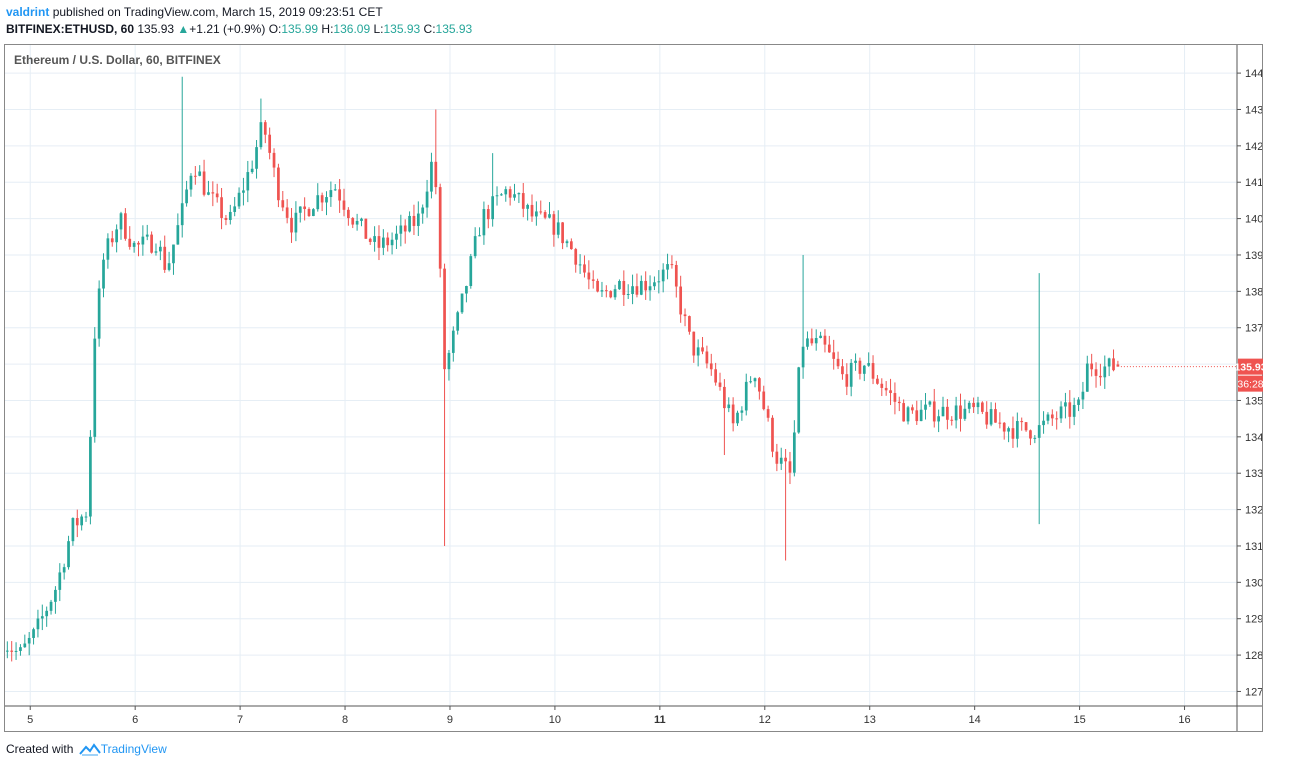 The width and height of the screenshot is (1295, 768). Describe the element at coordinates (975, 720) in the screenshot. I see `x-tick-label: 14` at that location.